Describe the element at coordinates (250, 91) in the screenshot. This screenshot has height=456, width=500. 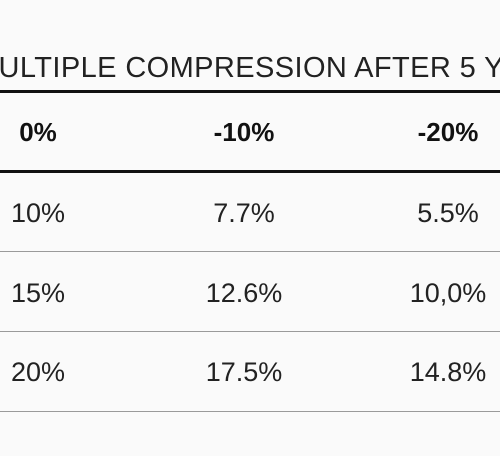
I see `top-rule` at that location.